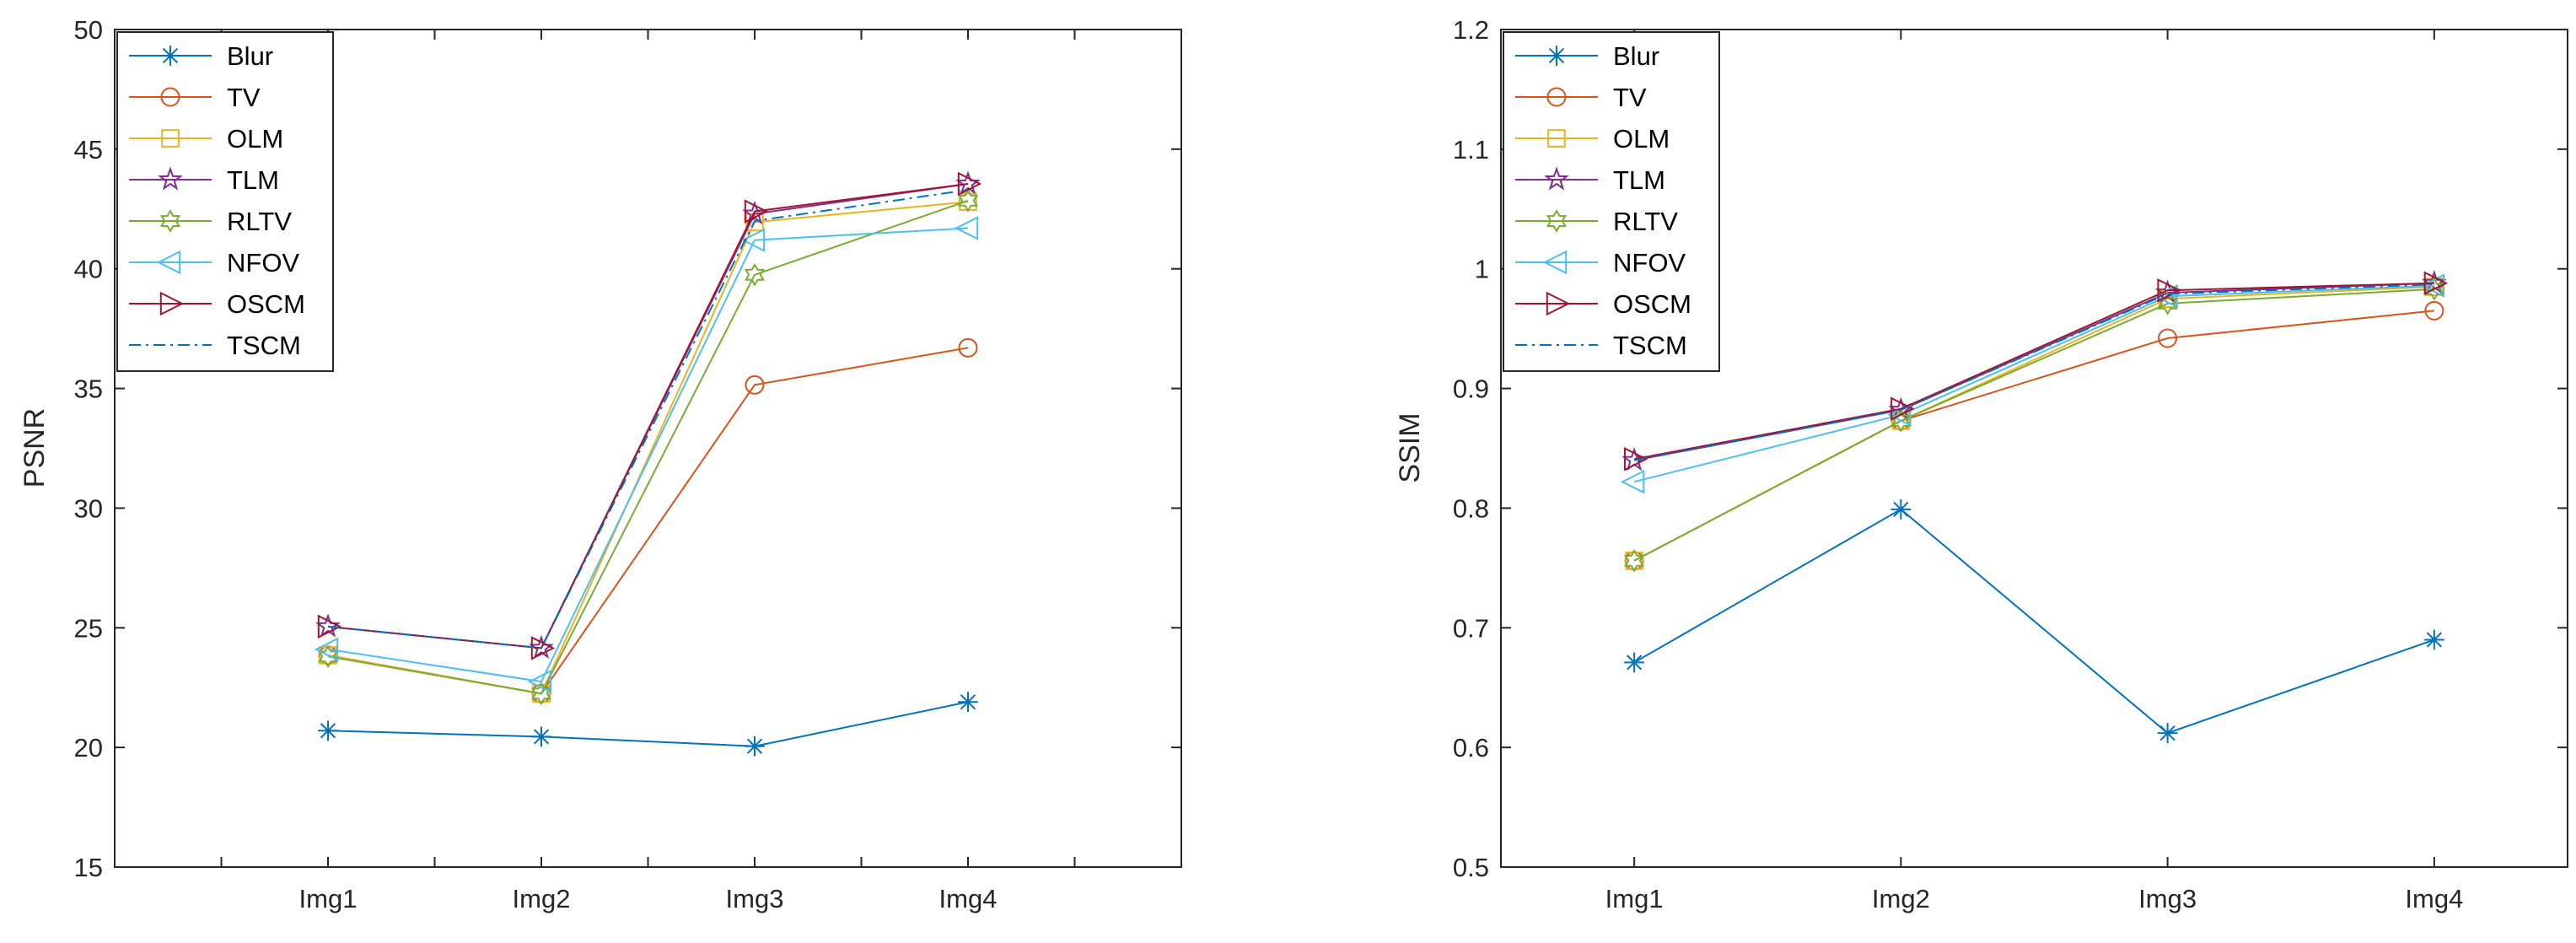 This screenshot has width=2576, height=943. I want to click on psnr-legend-item-nfov: NFOV, so click(214, 263).